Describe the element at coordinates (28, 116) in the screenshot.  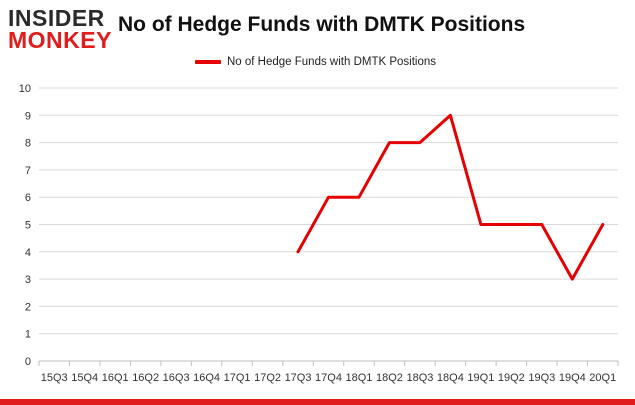
I see `y-tick-label: 9` at that location.